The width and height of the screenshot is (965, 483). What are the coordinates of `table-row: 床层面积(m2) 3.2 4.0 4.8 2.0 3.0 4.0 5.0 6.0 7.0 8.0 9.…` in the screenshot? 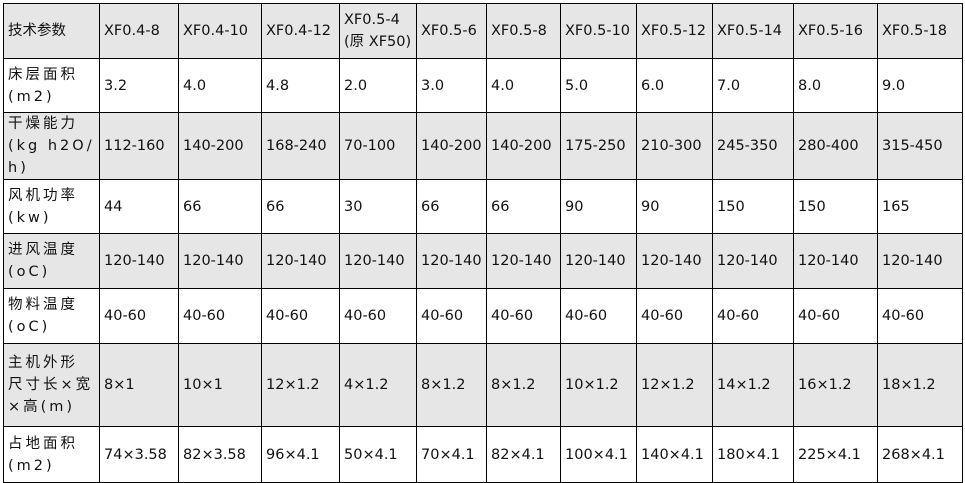 It's located at (483, 85).